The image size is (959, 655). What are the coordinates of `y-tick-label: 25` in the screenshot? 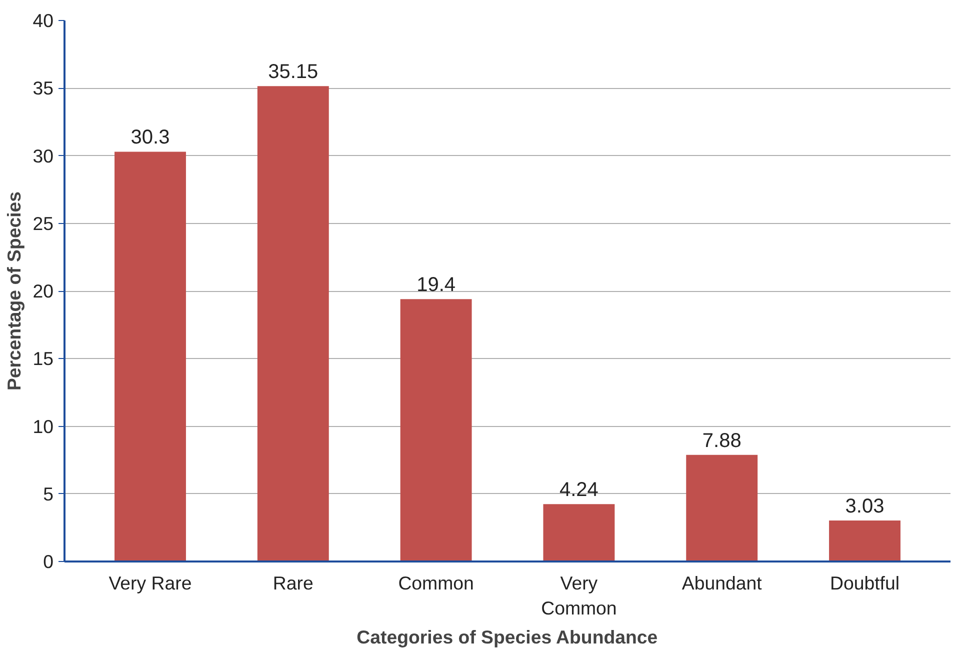 It's located at (43, 223).